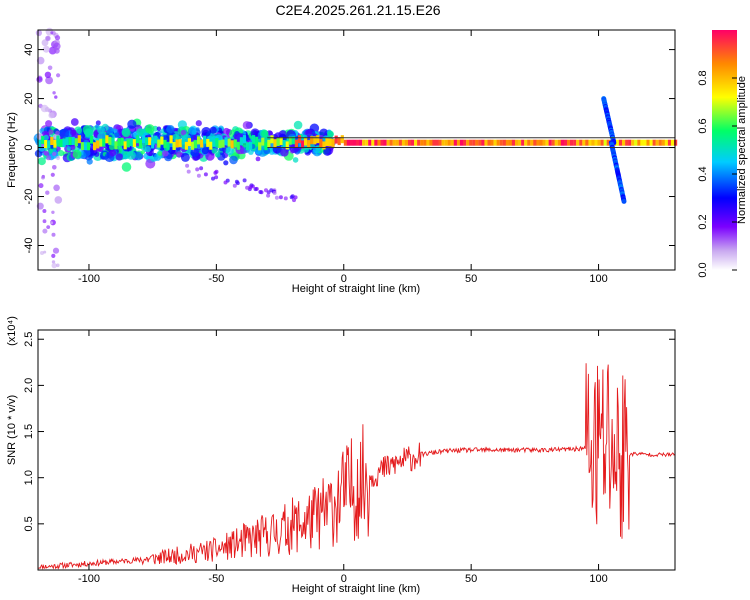  Describe the element at coordinates (12, 430) in the screenshot. I see `snr-y-label: SNR (10 * v/v)` at that location.